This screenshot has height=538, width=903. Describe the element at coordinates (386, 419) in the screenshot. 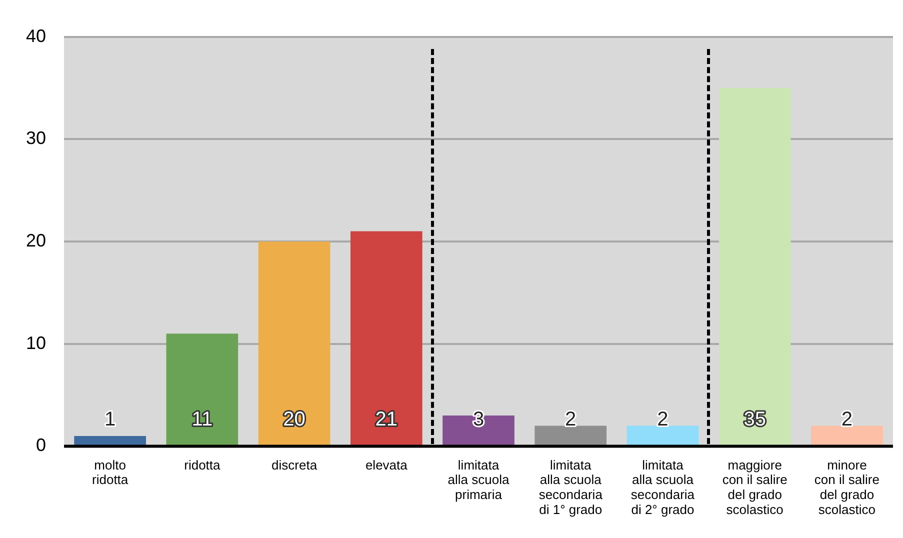

I see `data-label: 21` at that location.